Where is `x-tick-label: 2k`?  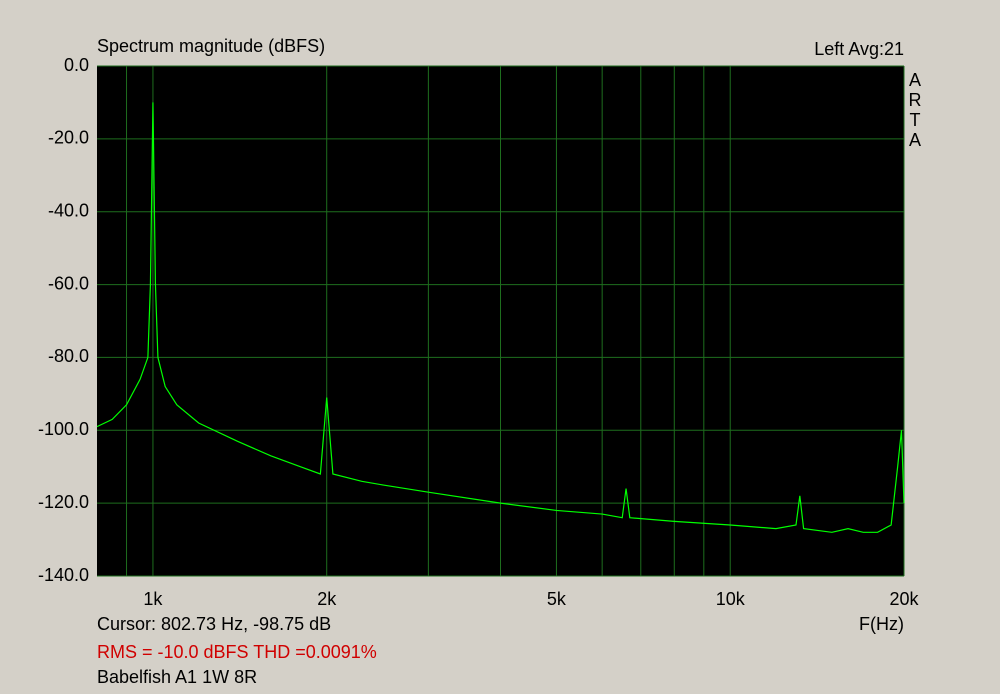 x-tick-label: 2k is located at coordinates (327, 599).